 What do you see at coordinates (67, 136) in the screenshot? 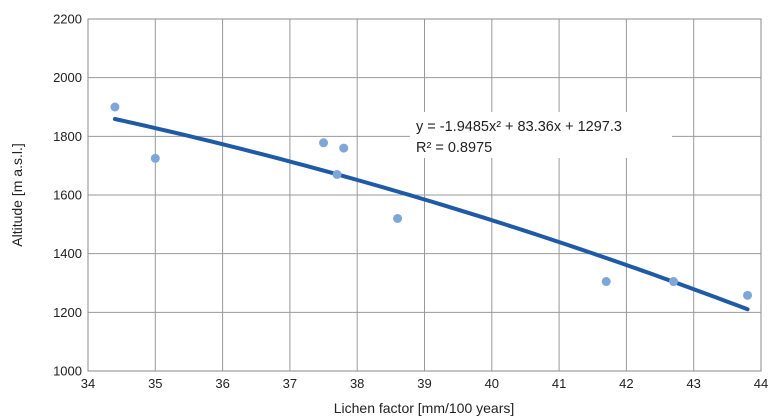
I see `y-tick-label: 1800` at bounding box center [67, 136].